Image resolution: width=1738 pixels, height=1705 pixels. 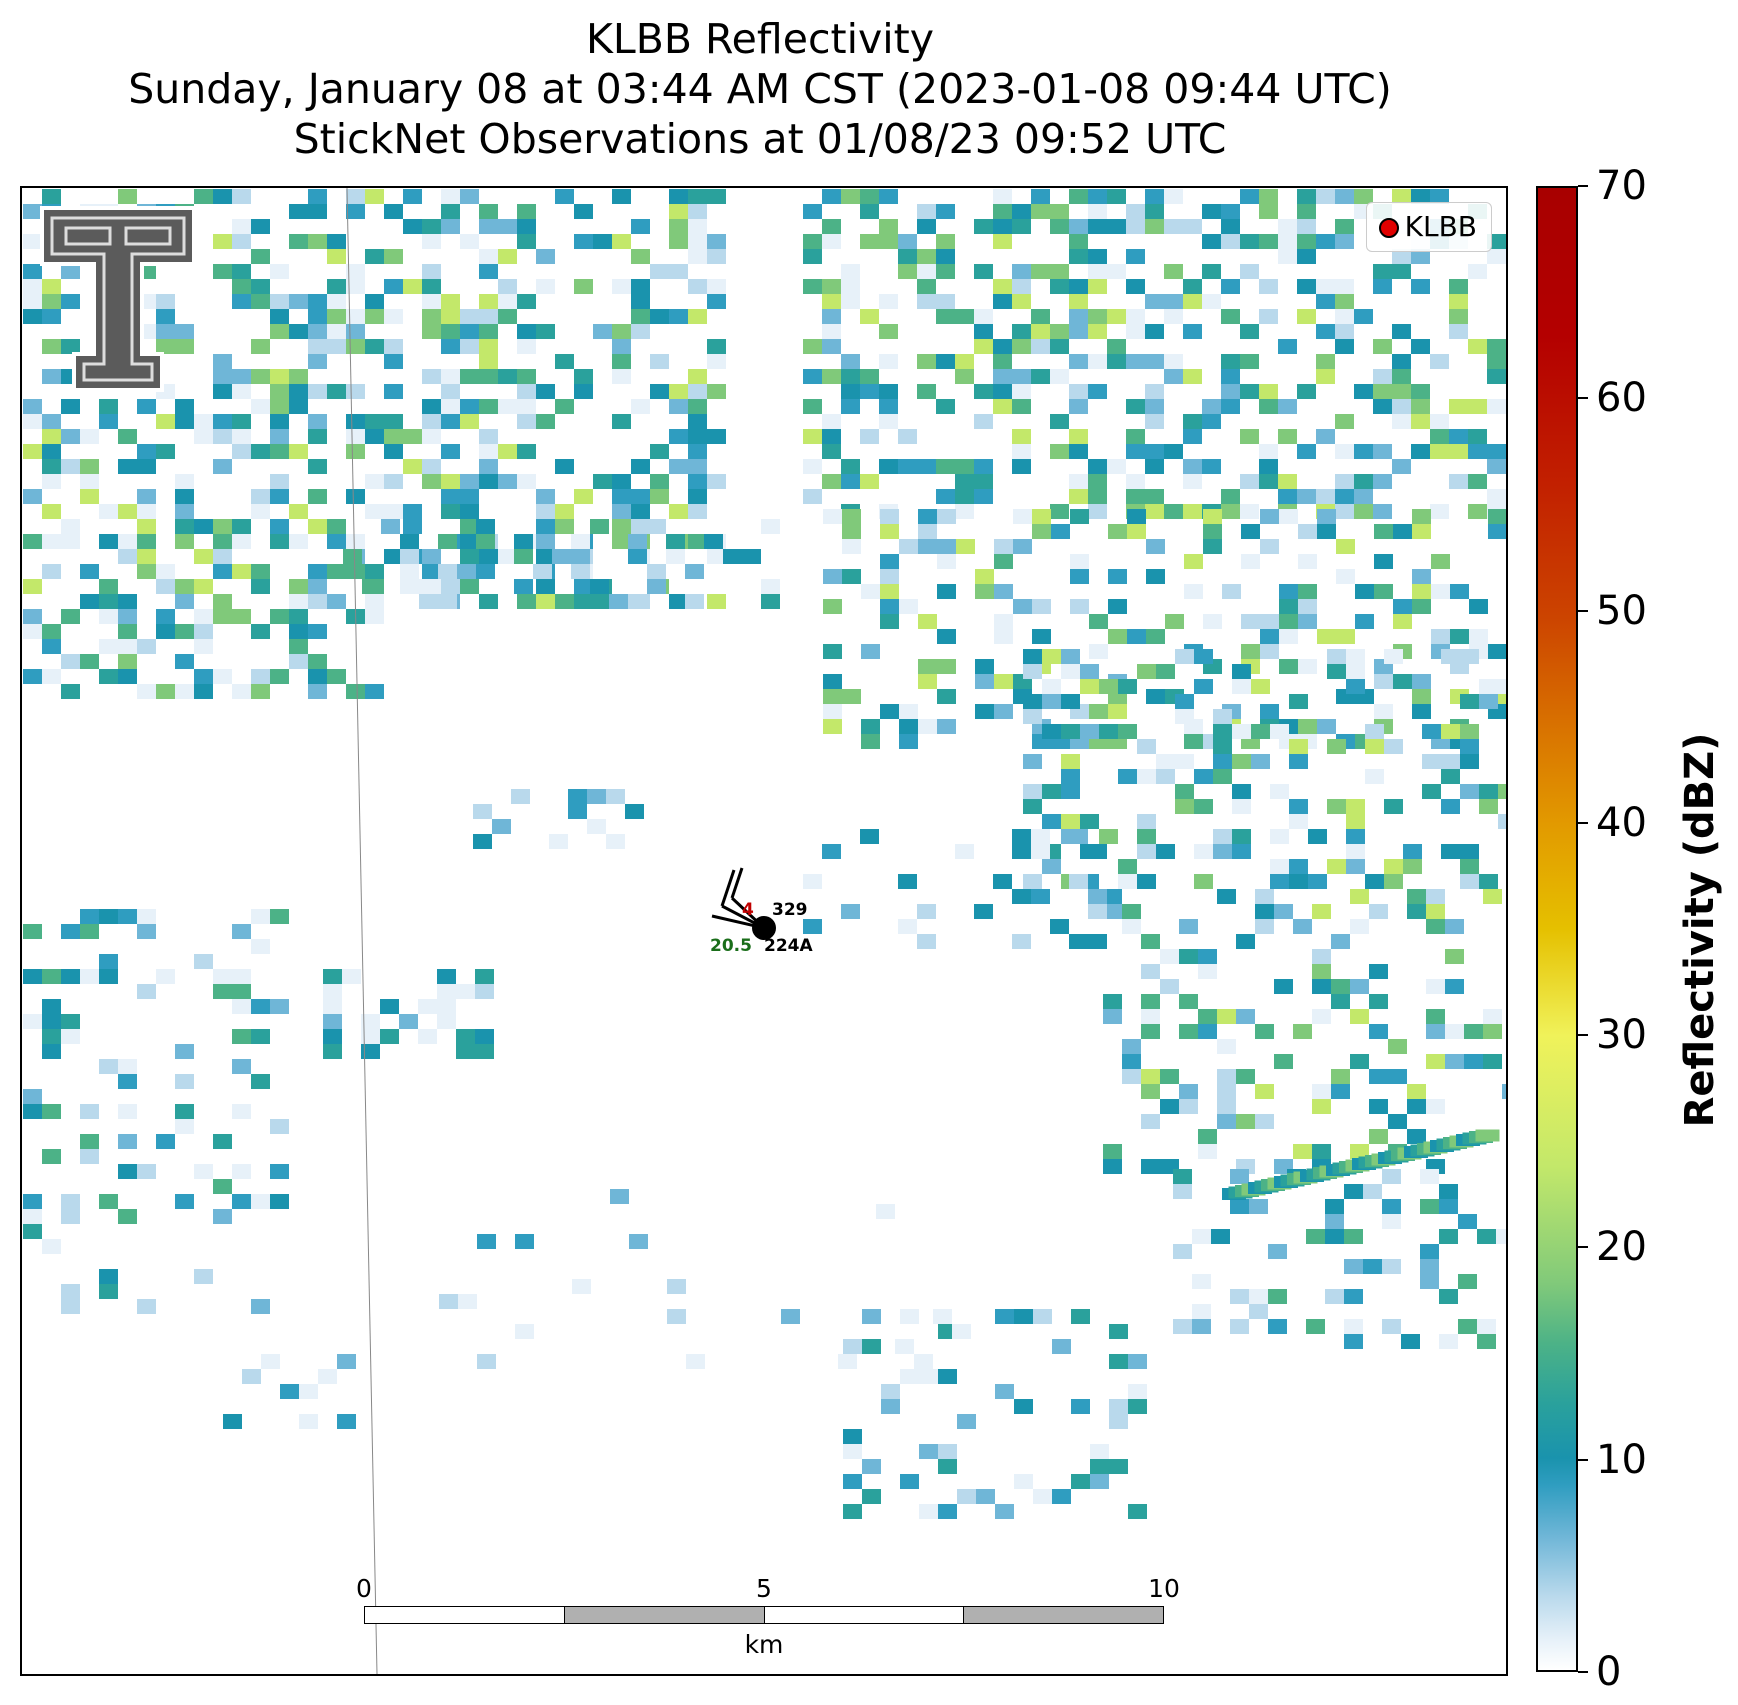 What do you see at coordinates (760, 39) in the screenshot?
I see `chart-title: KLBB Reflectivity` at bounding box center [760, 39].